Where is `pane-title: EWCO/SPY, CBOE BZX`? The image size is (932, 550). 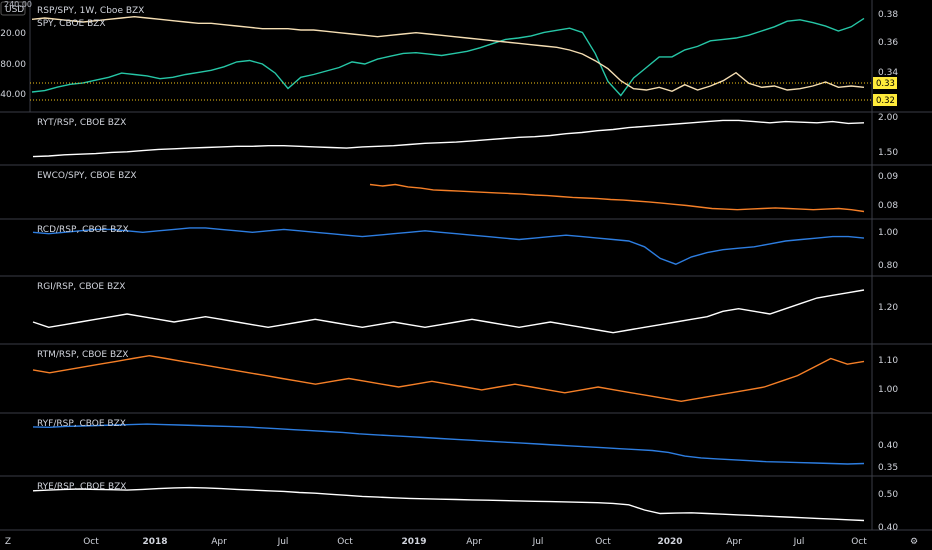
pane-title: EWCO/SPY, CBOE BZX is located at coordinates (87, 176).